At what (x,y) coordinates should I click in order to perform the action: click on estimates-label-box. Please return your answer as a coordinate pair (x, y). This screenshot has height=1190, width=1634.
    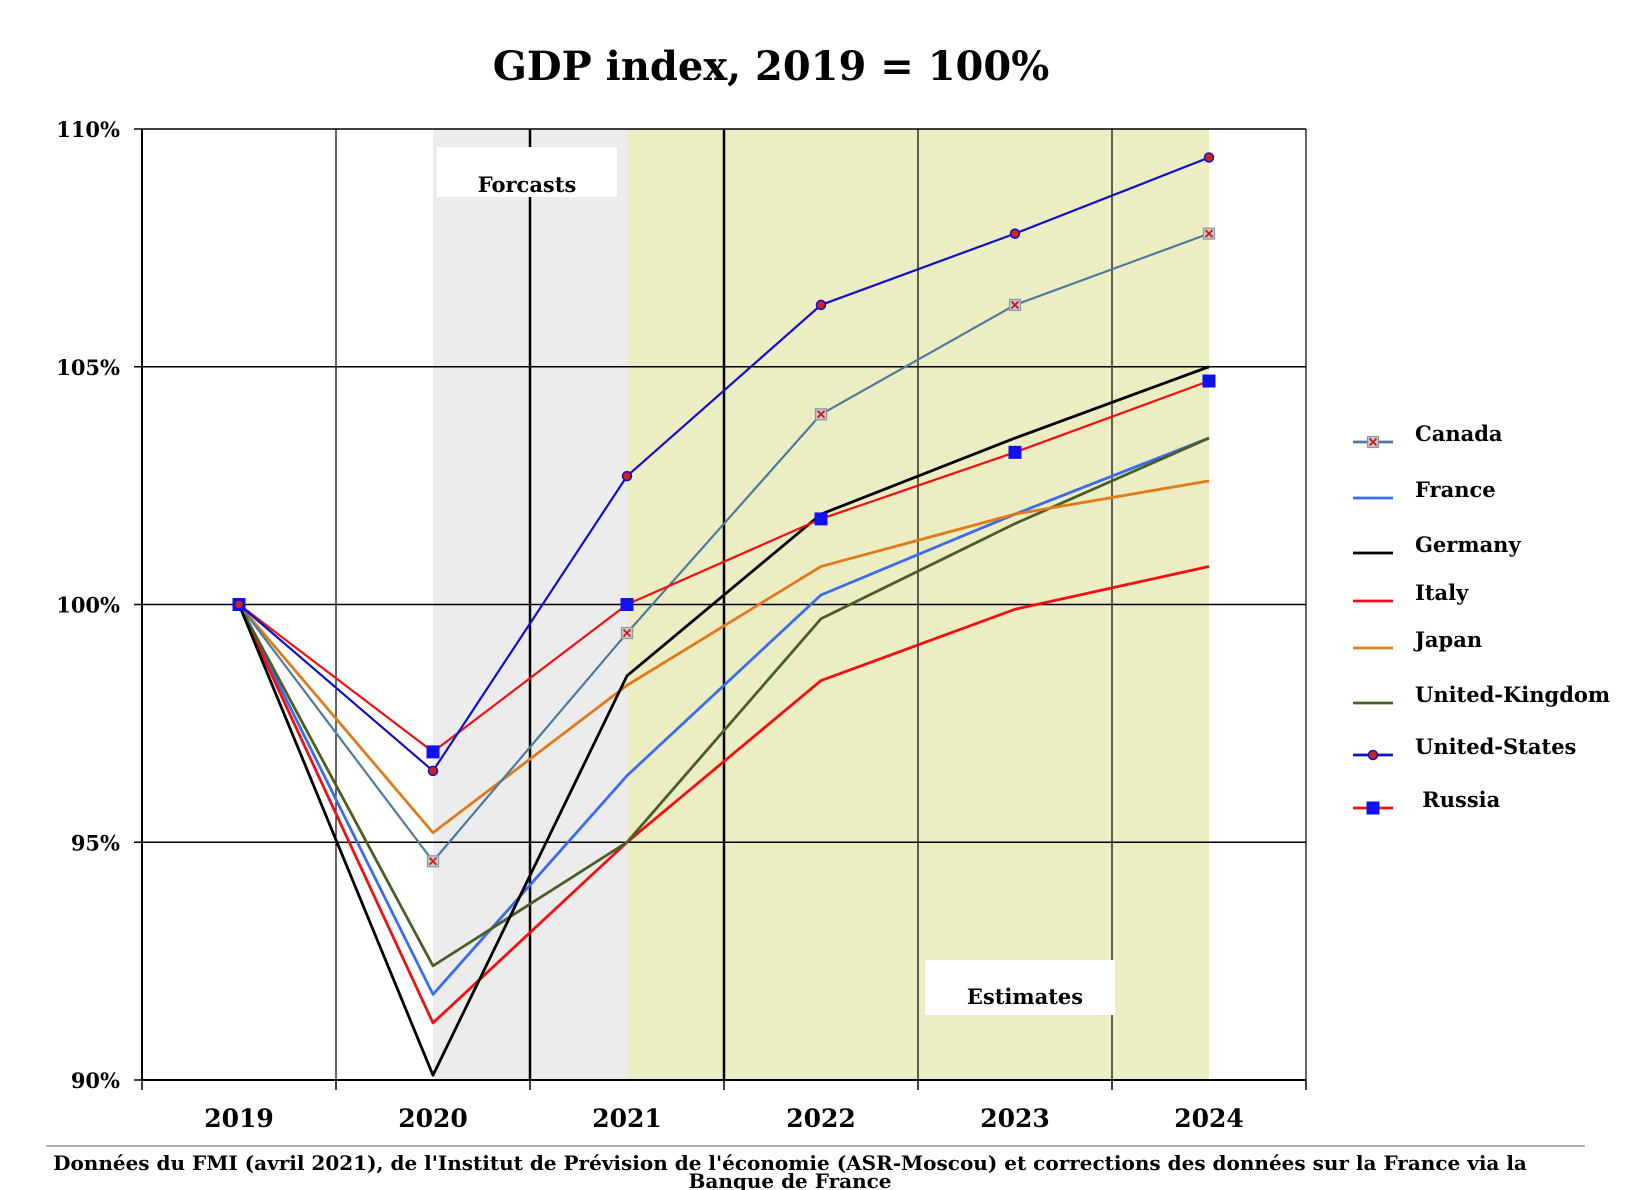
    Looking at the image, I should click on (1020, 987).